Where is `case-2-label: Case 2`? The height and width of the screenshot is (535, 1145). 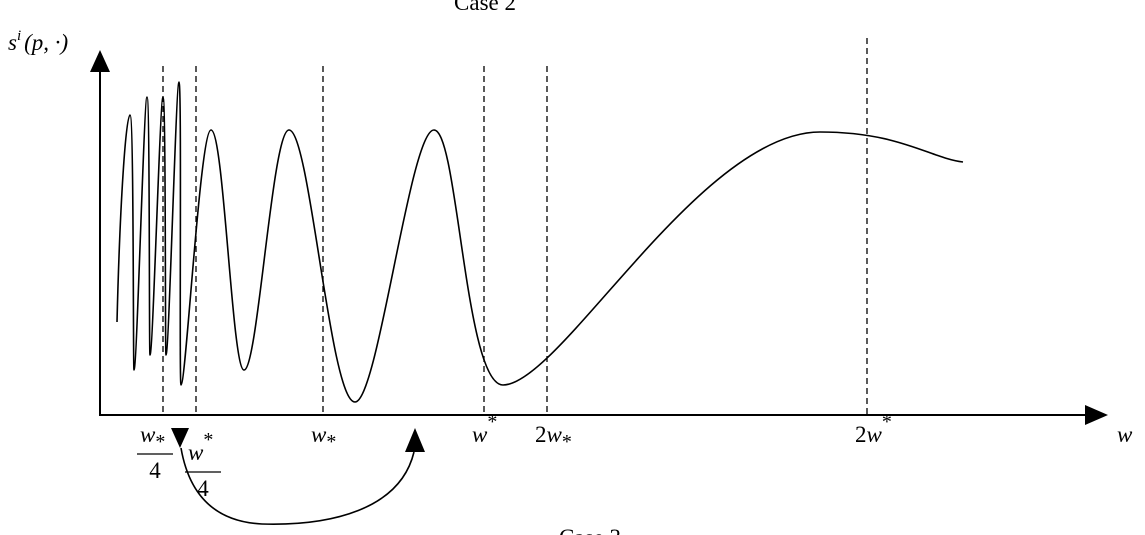 case-2-label: Case 2 is located at coordinates (485, 7).